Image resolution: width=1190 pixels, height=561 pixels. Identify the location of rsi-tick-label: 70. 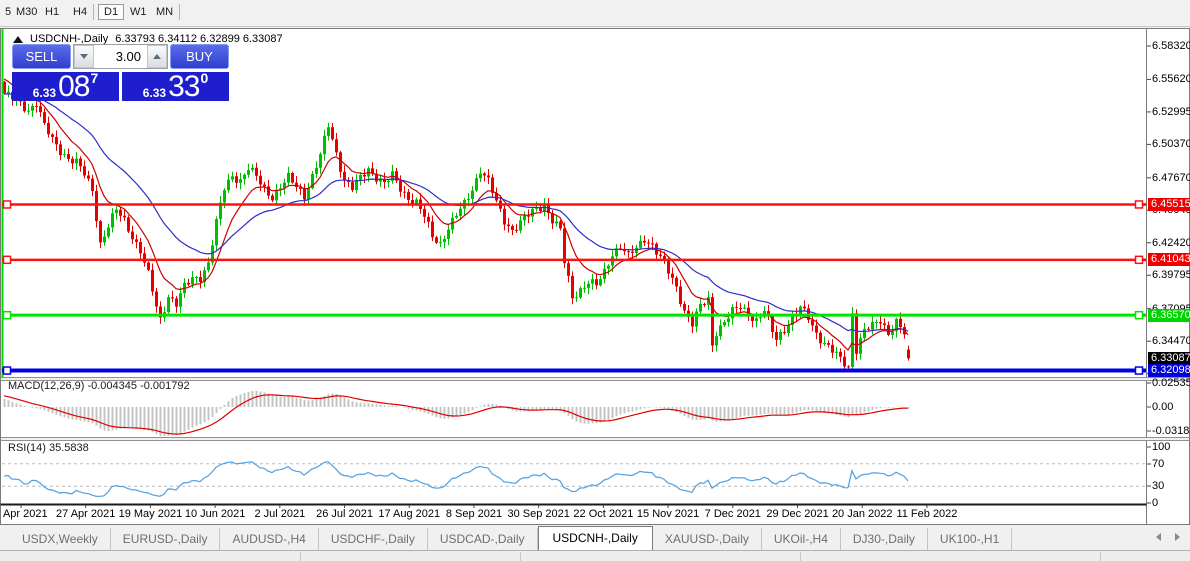
(1158, 464).